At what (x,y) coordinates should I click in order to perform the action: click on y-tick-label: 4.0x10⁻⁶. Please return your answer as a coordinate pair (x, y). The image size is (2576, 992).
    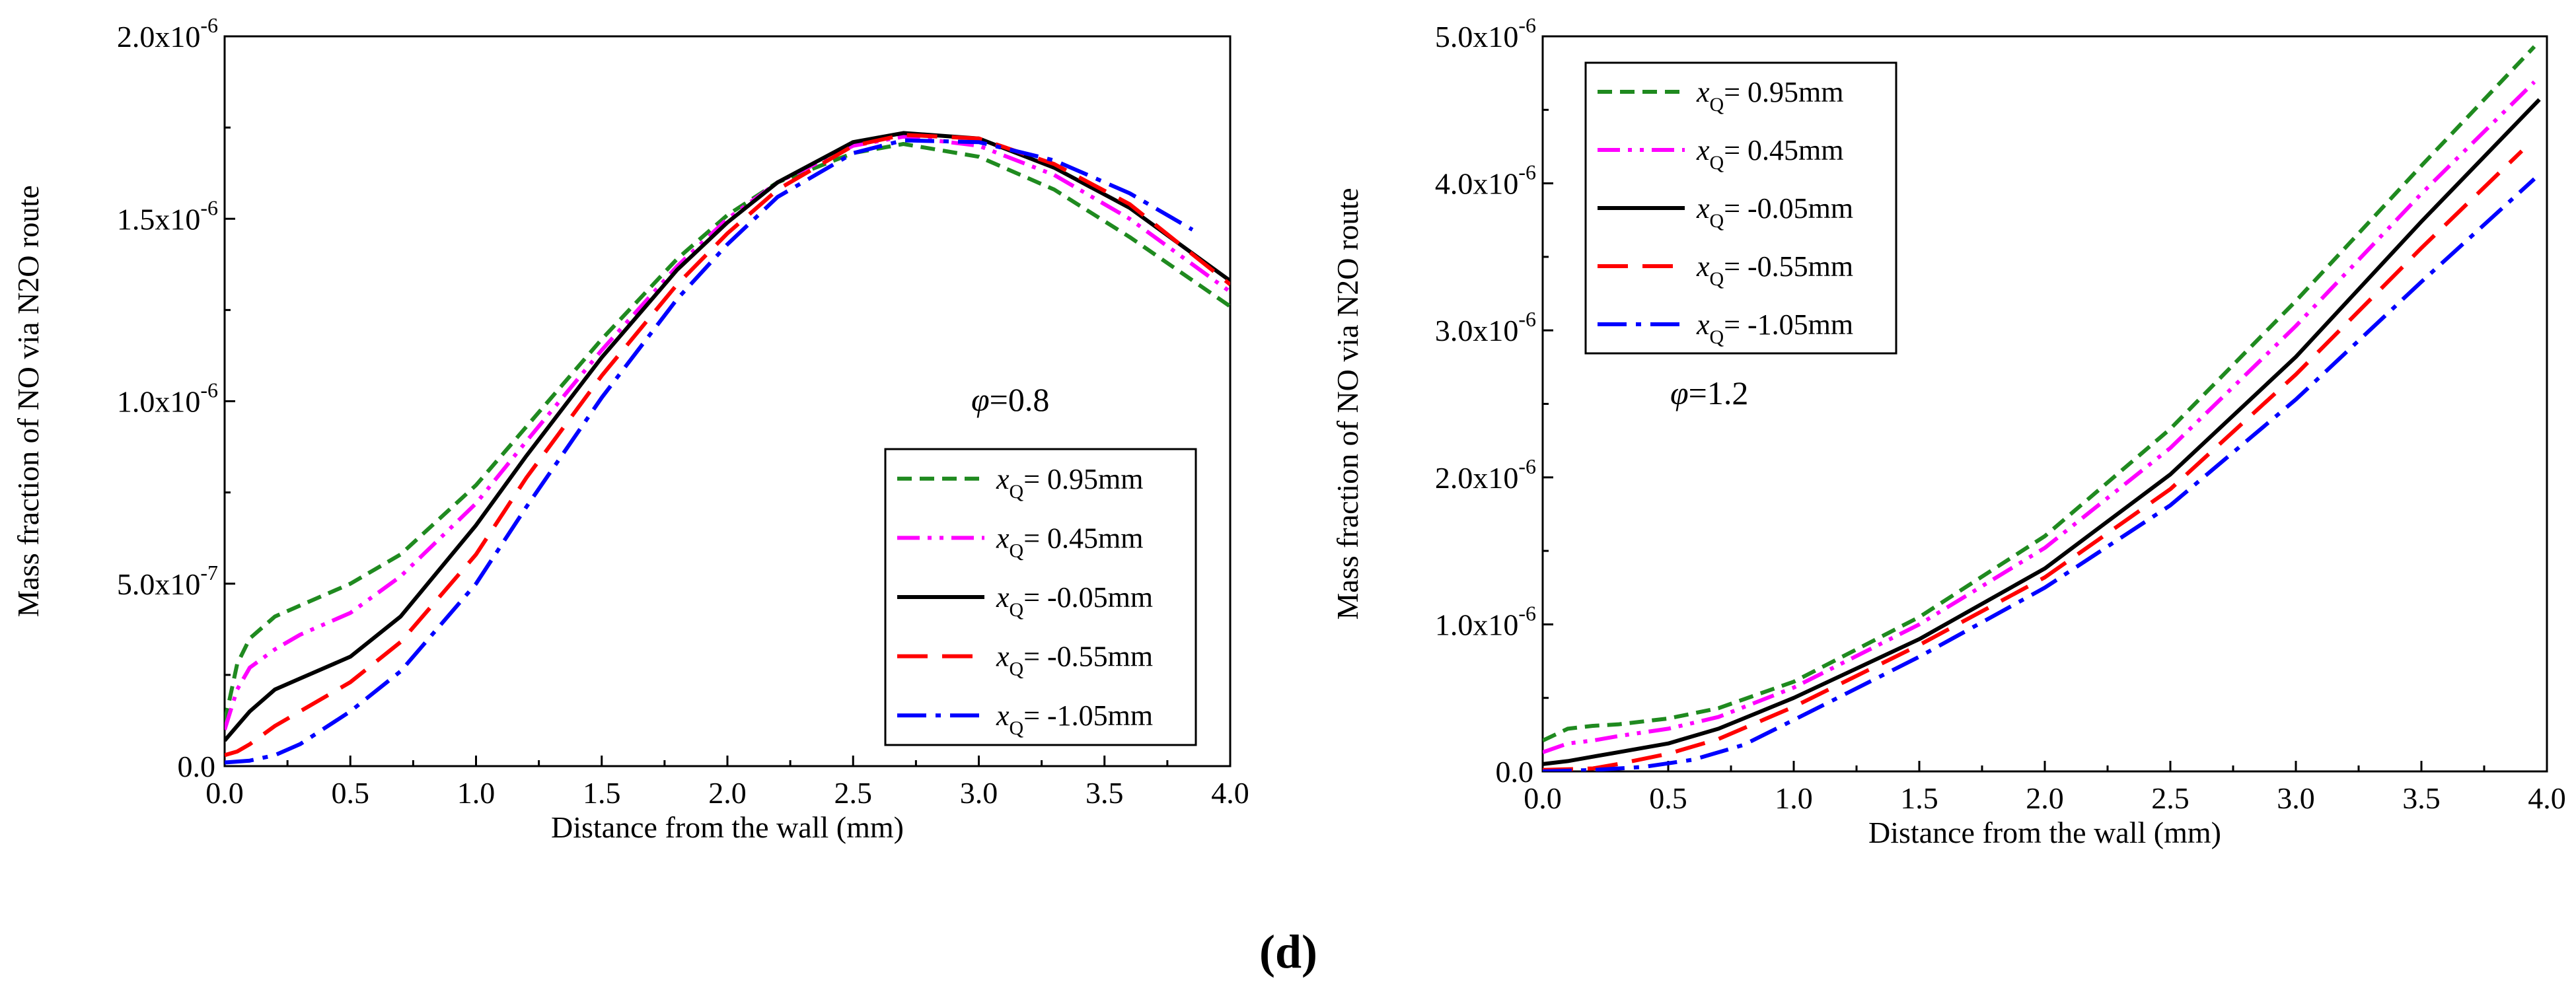
    Looking at the image, I should click on (1486, 180).